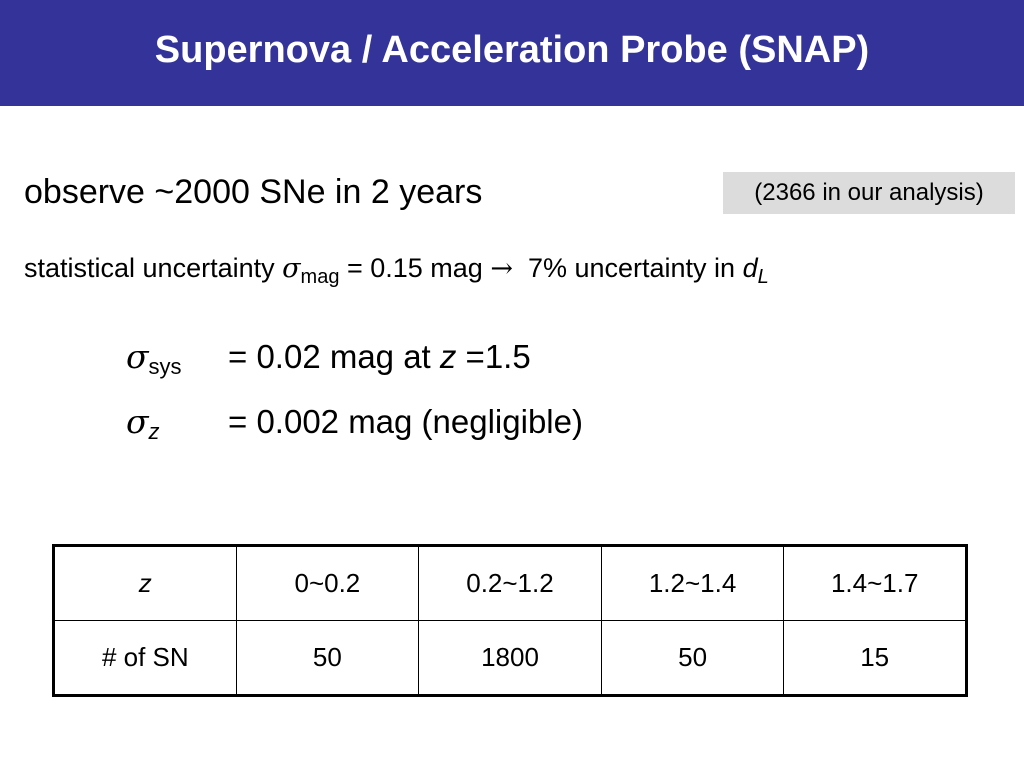  I want to click on sigma-z-subscript: z, so click(154, 431).